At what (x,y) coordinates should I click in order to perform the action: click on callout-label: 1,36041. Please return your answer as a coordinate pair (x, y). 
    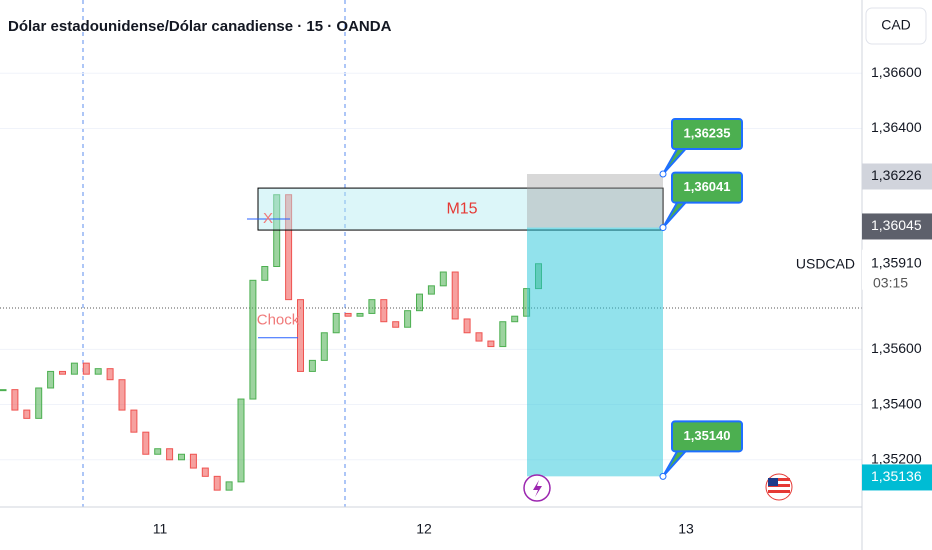
    Looking at the image, I should click on (707, 186).